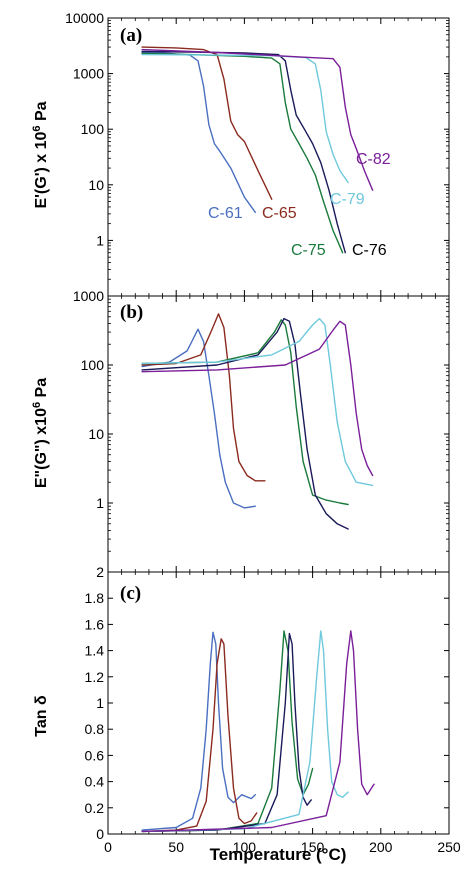 The height and width of the screenshot is (870, 463). What do you see at coordinates (95, 808) in the screenshot?
I see `panel-c-y-tick-label: 0.2` at bounding box center [95, 808].